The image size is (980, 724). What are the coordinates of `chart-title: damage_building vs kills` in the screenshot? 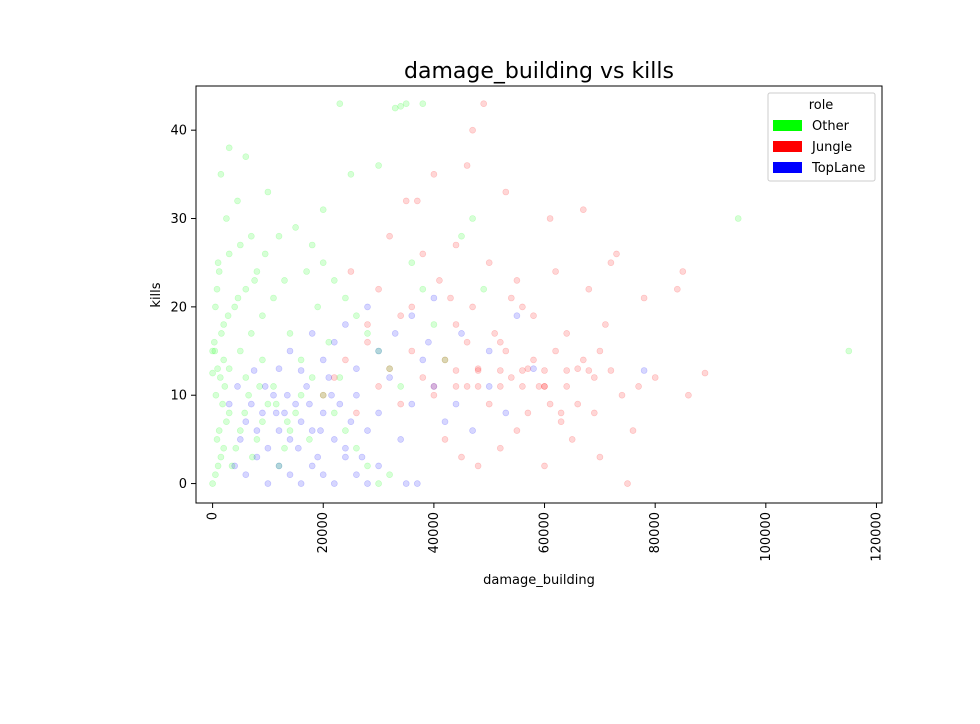 It's located at (539, 71).